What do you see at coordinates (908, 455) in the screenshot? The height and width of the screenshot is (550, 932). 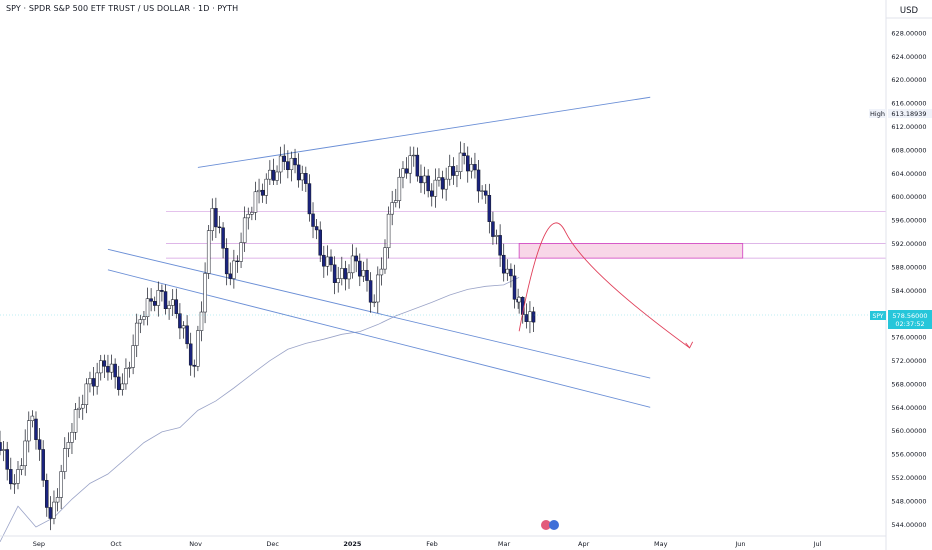 I see `price-tick-label: 556.00000` at bounding box center [908, 455].